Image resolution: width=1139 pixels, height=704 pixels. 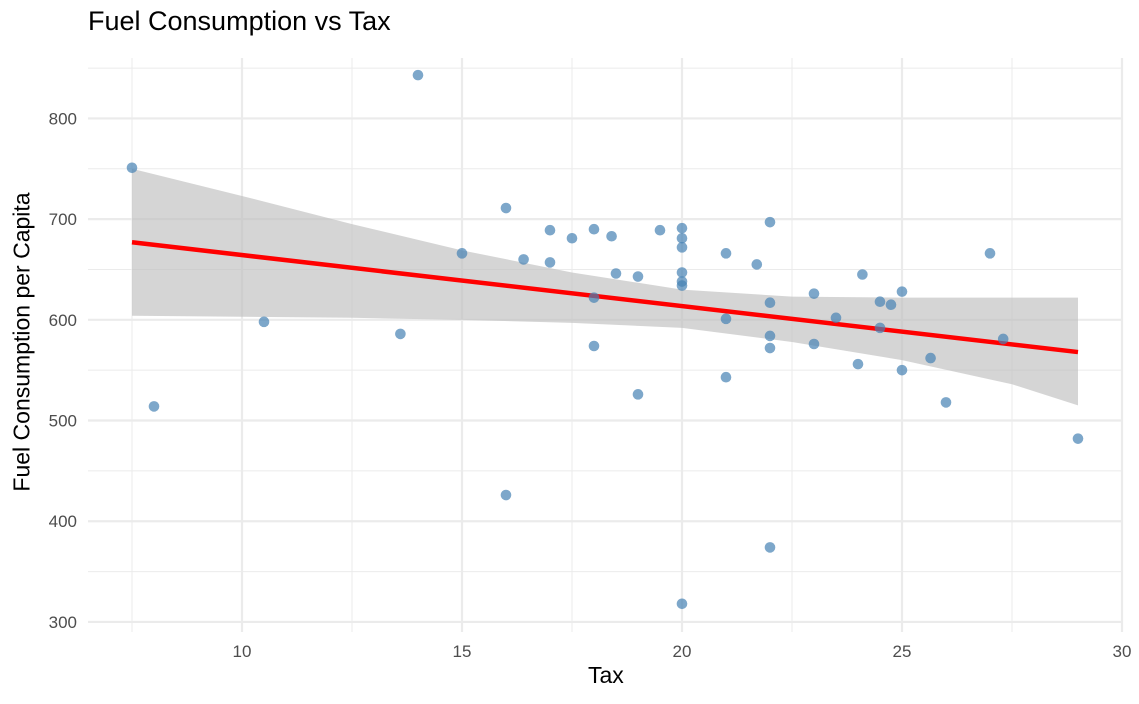 I want to click on y-tick-label: 500, so click(x=63, y=421).